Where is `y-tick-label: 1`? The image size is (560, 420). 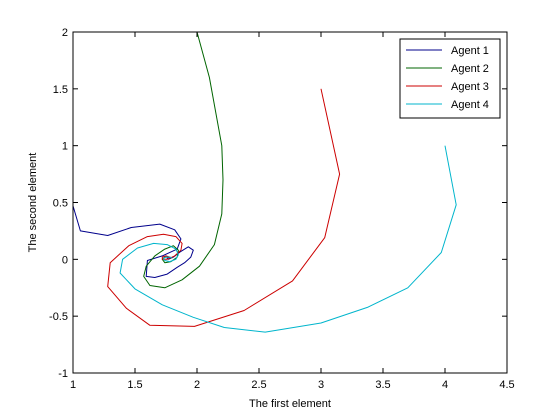
y-tick-label: 1 is located at coordinates (65, 147).